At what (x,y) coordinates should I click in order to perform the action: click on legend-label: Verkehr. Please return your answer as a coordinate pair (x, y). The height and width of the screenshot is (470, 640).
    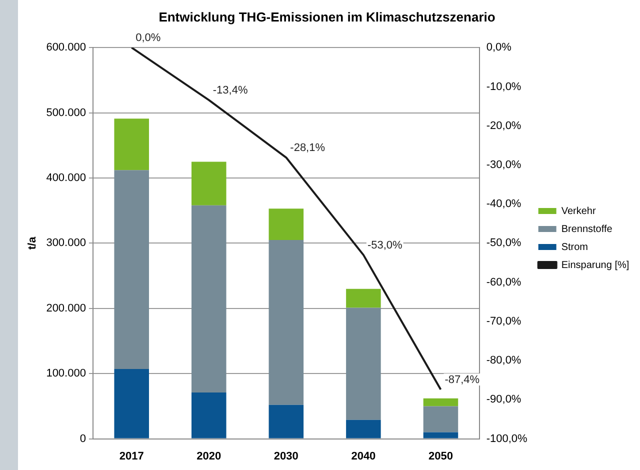
    Looking at the image, I should click on (578, 211).